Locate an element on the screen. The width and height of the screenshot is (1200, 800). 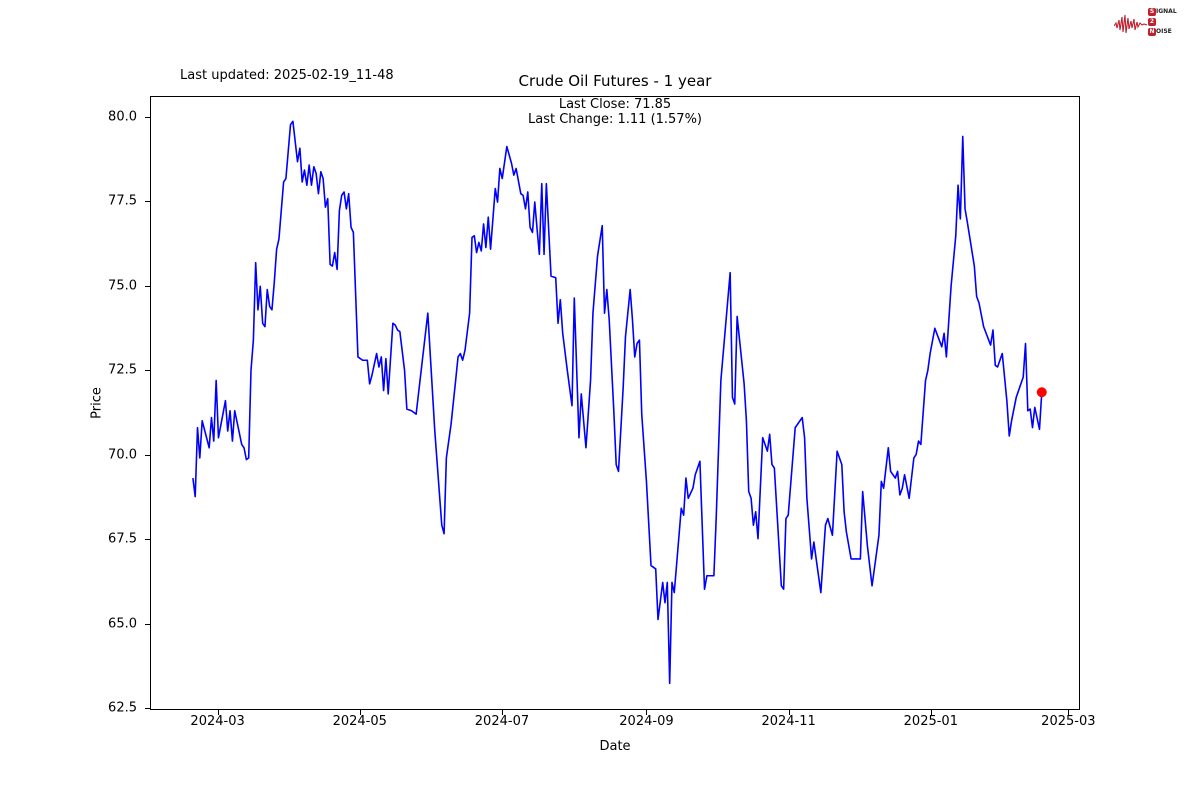
x-tick-label-2024-05: 2024-05 is located at coordinates (359, 721).